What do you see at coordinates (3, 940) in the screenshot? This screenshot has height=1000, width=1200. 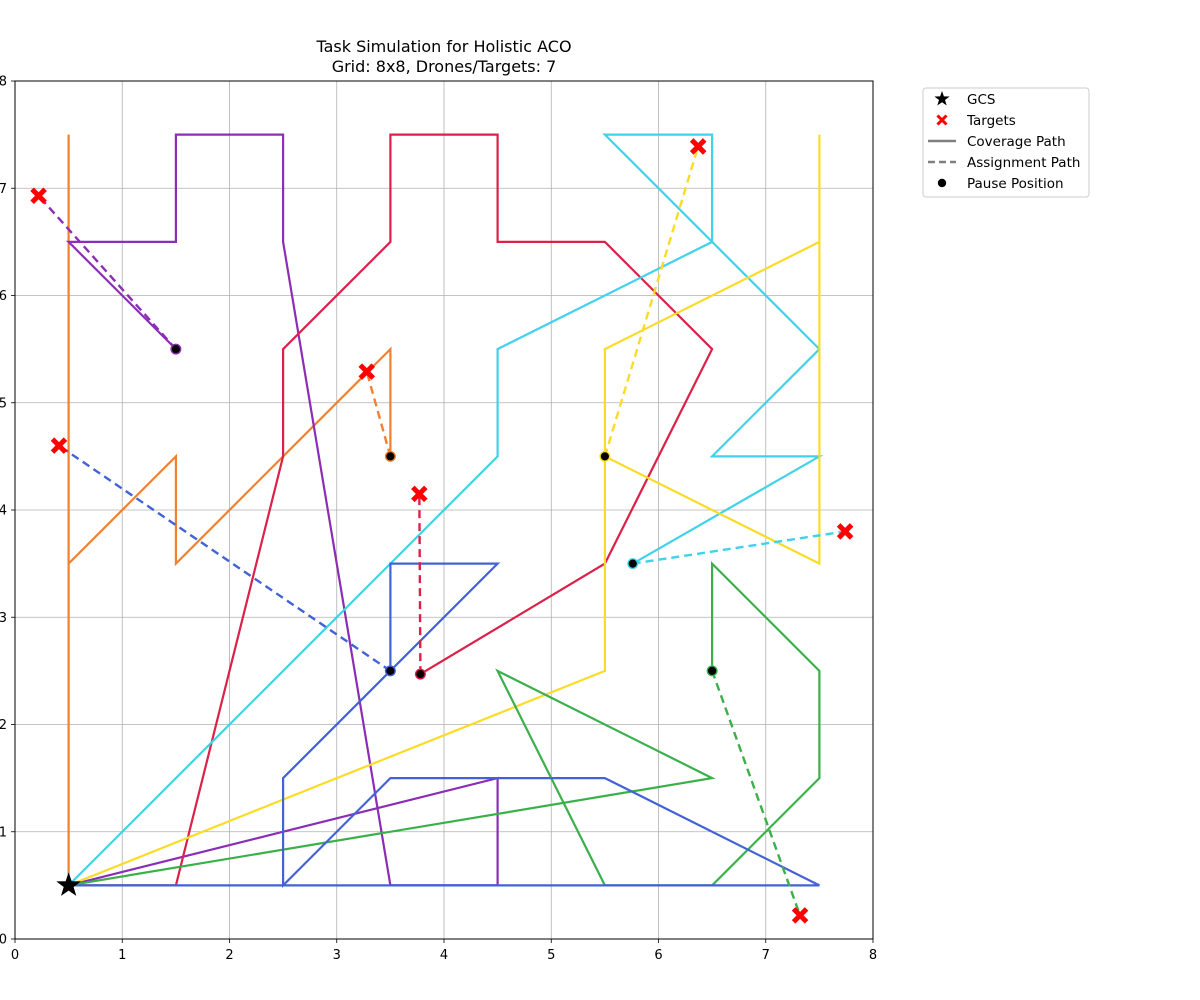 I see `y-tick-label: 0` at bounding box center [3, 940].